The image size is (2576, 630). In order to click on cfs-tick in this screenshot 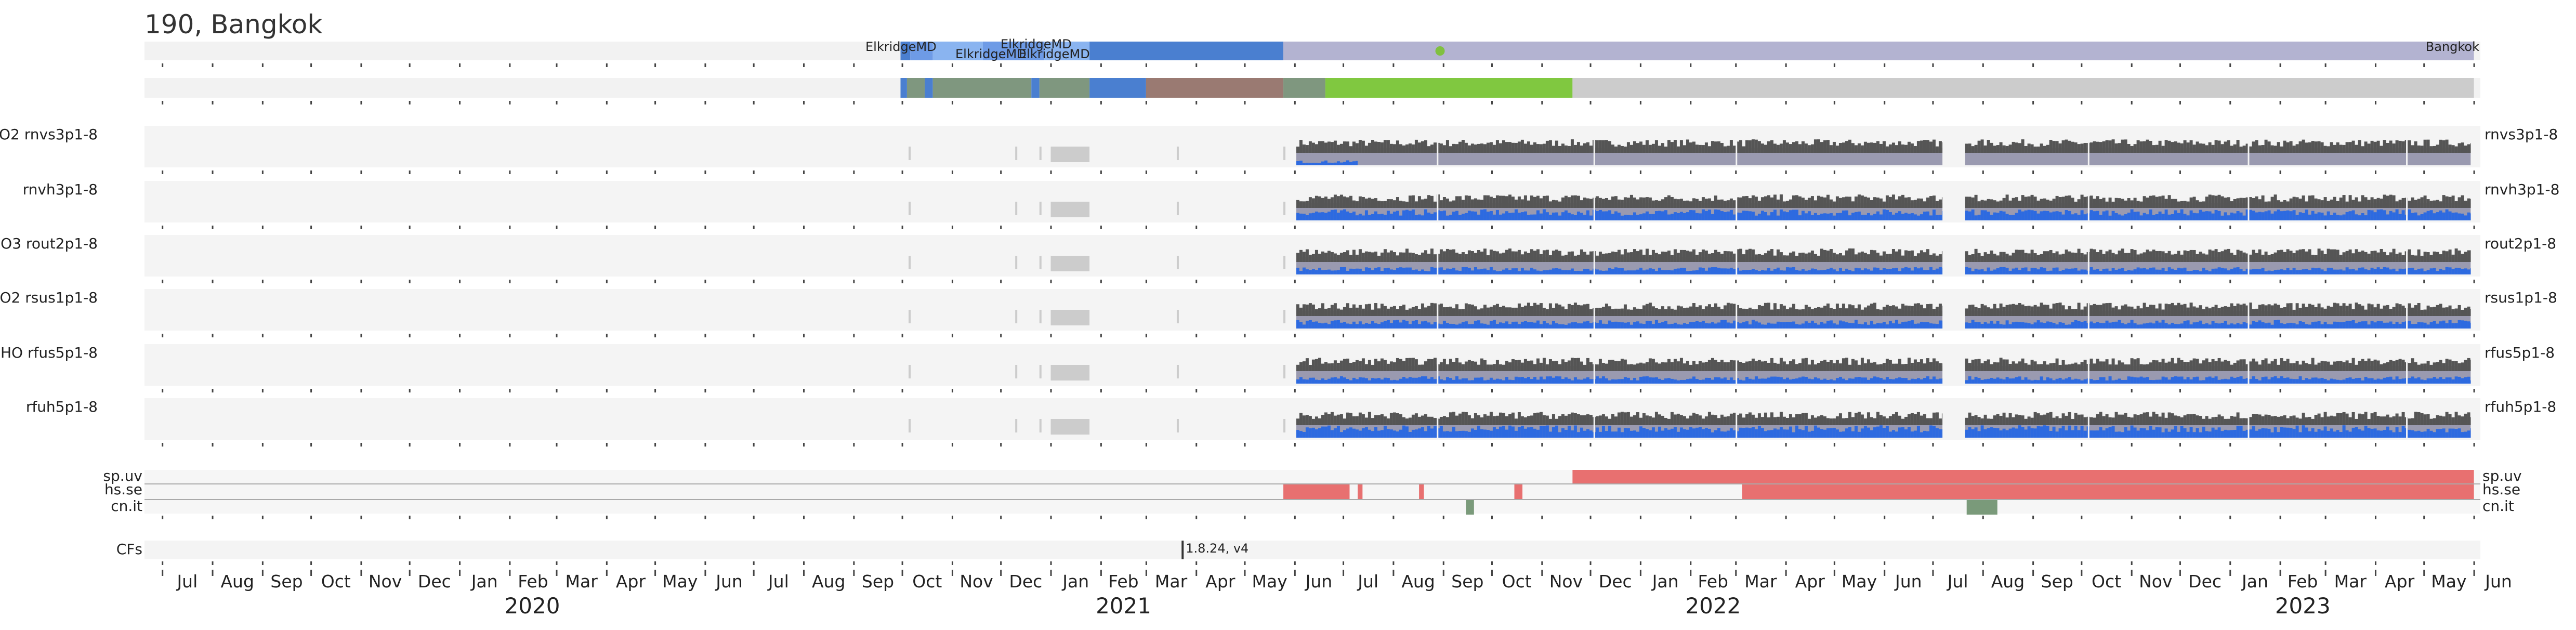, I will do `click(460, 563)`.